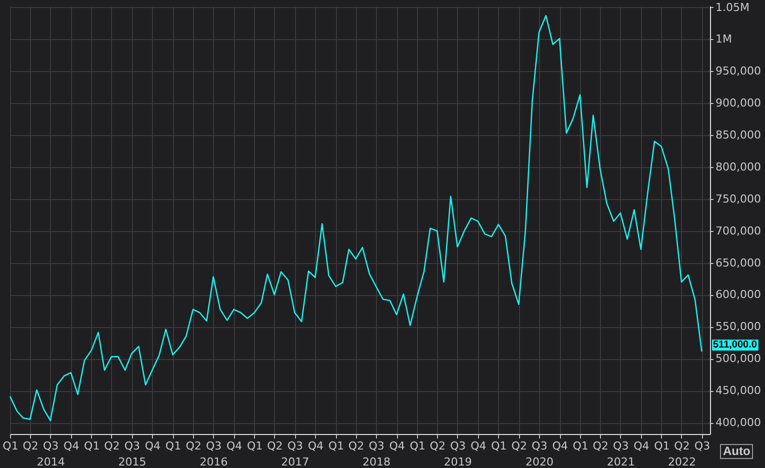 The width and height of the screenshot is (765, 468). What do you see at coordinates (738, 167) in the screenshot?
I see `y-tick-label: 800,000` at bounding box center [738, 167].